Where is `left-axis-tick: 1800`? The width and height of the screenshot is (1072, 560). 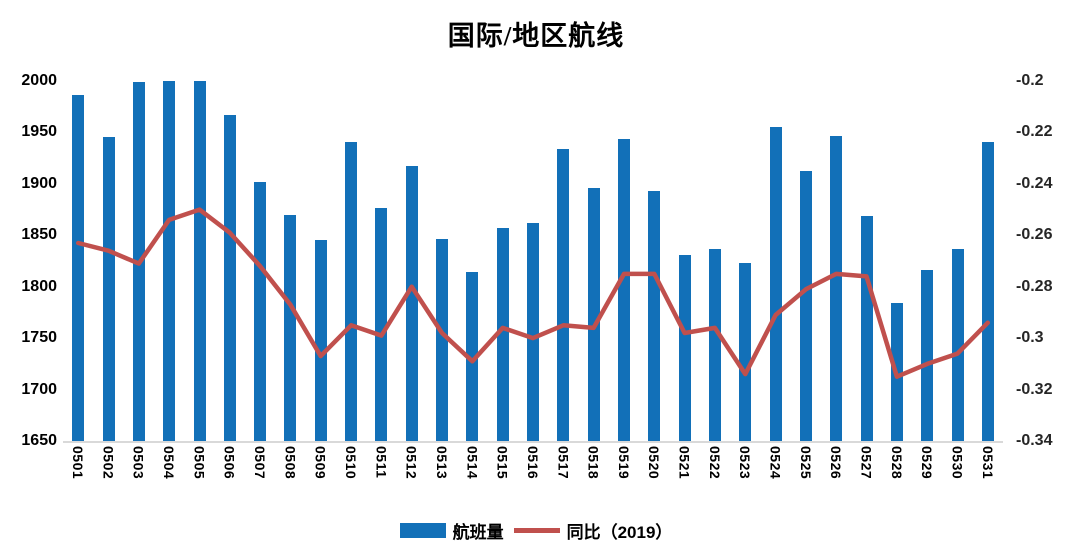
left-axis-tick: 1800 is located at coordinates (39, 286).